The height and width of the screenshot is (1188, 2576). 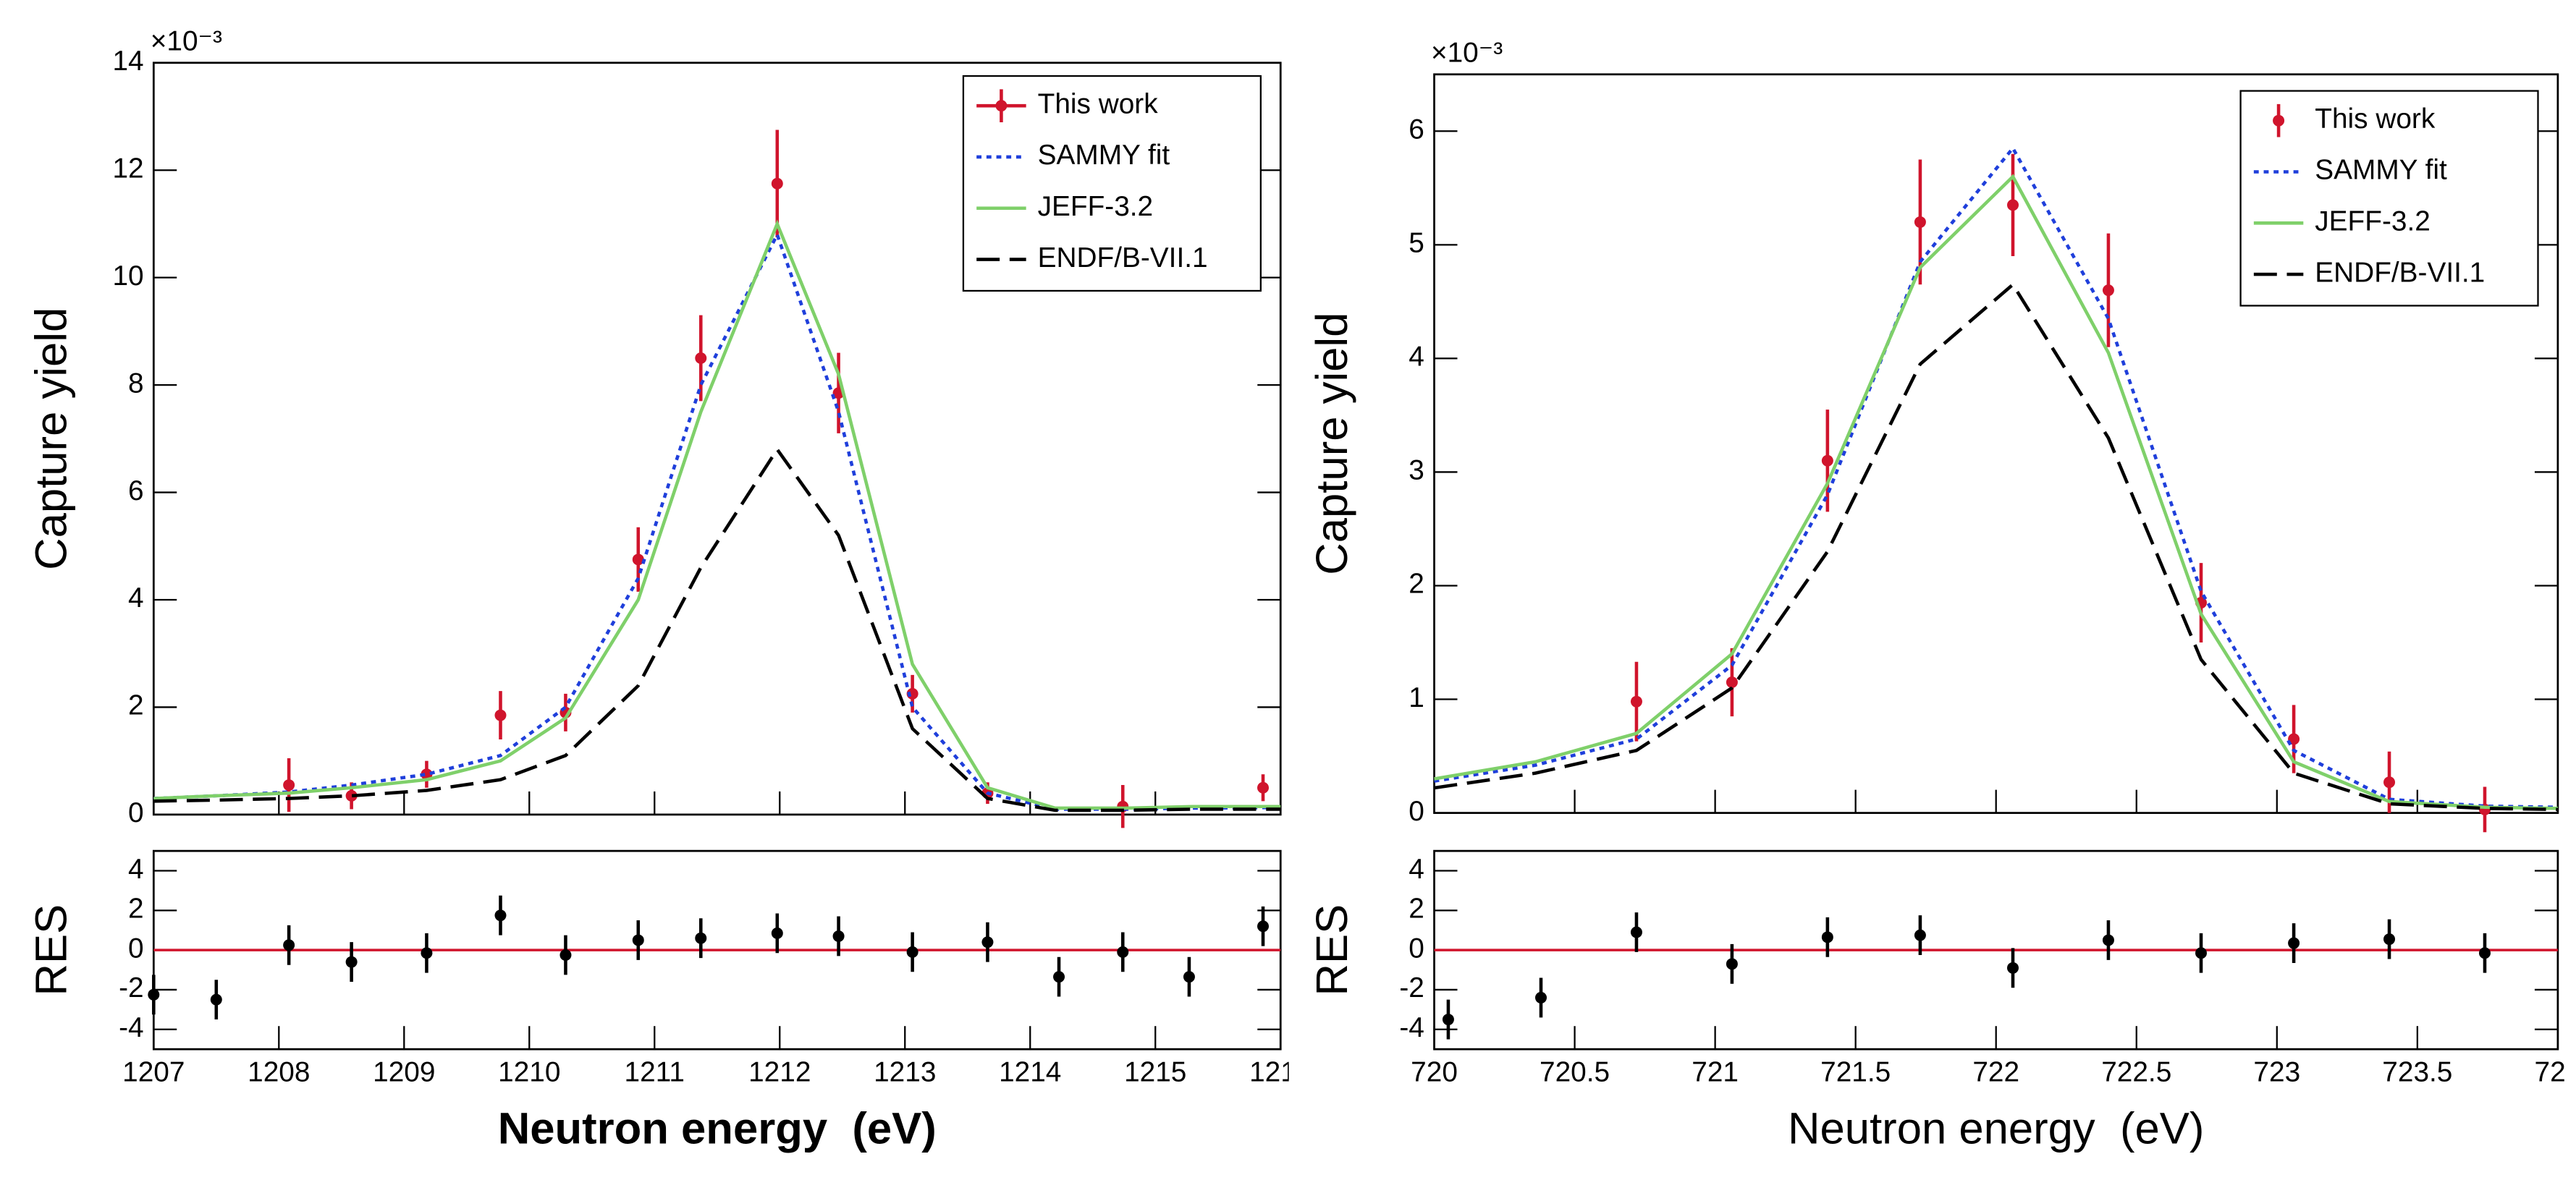 What do you see at coordinates (1332, 950) in the screenshot?
I see `y-axis-label: RES` at bounding box center [1332, 950].